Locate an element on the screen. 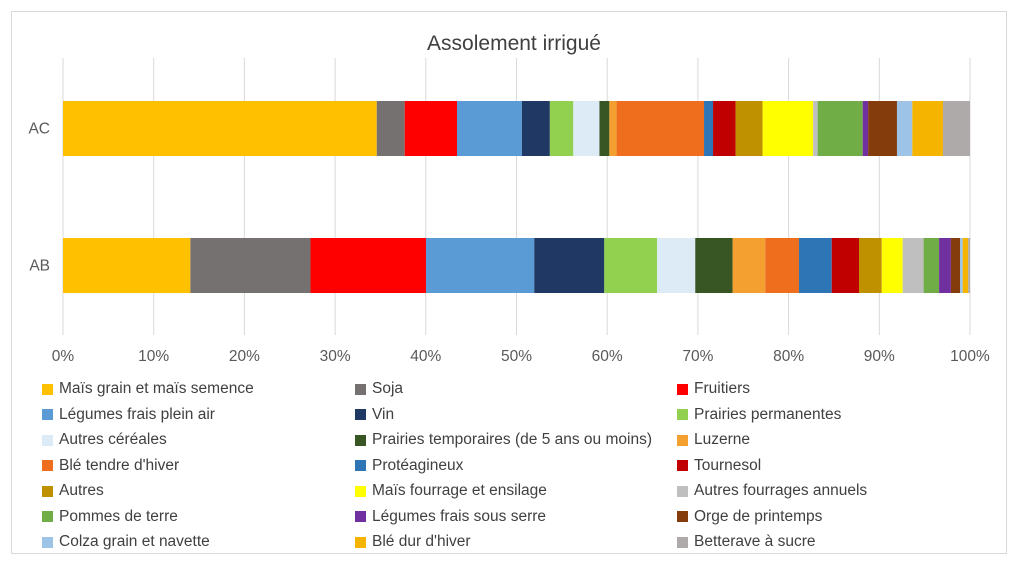 Image resolution: width=1018 pixels, height=564 pixels. legend-item: Autres céréales is located at coordinates (104, 440).